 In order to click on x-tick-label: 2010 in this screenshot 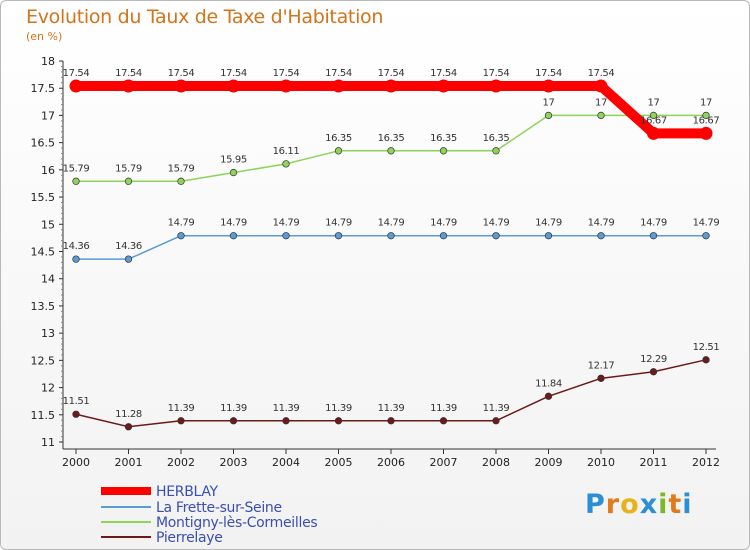, I will do `click(601, 462)`.